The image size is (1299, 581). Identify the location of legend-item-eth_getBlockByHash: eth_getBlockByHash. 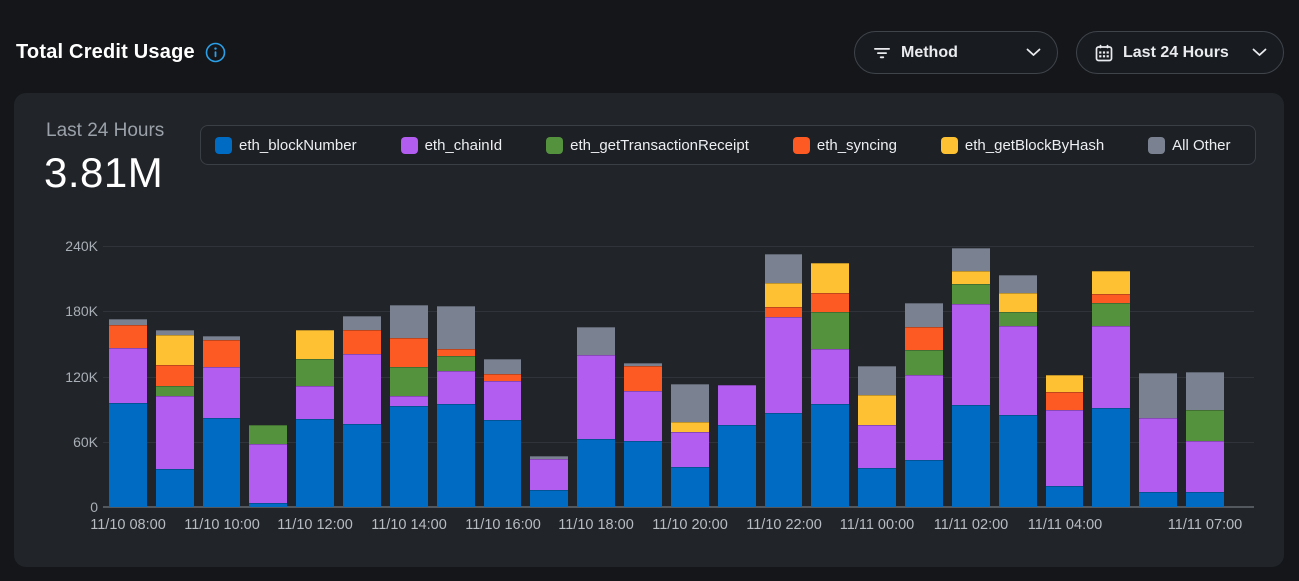
(1022, 145).